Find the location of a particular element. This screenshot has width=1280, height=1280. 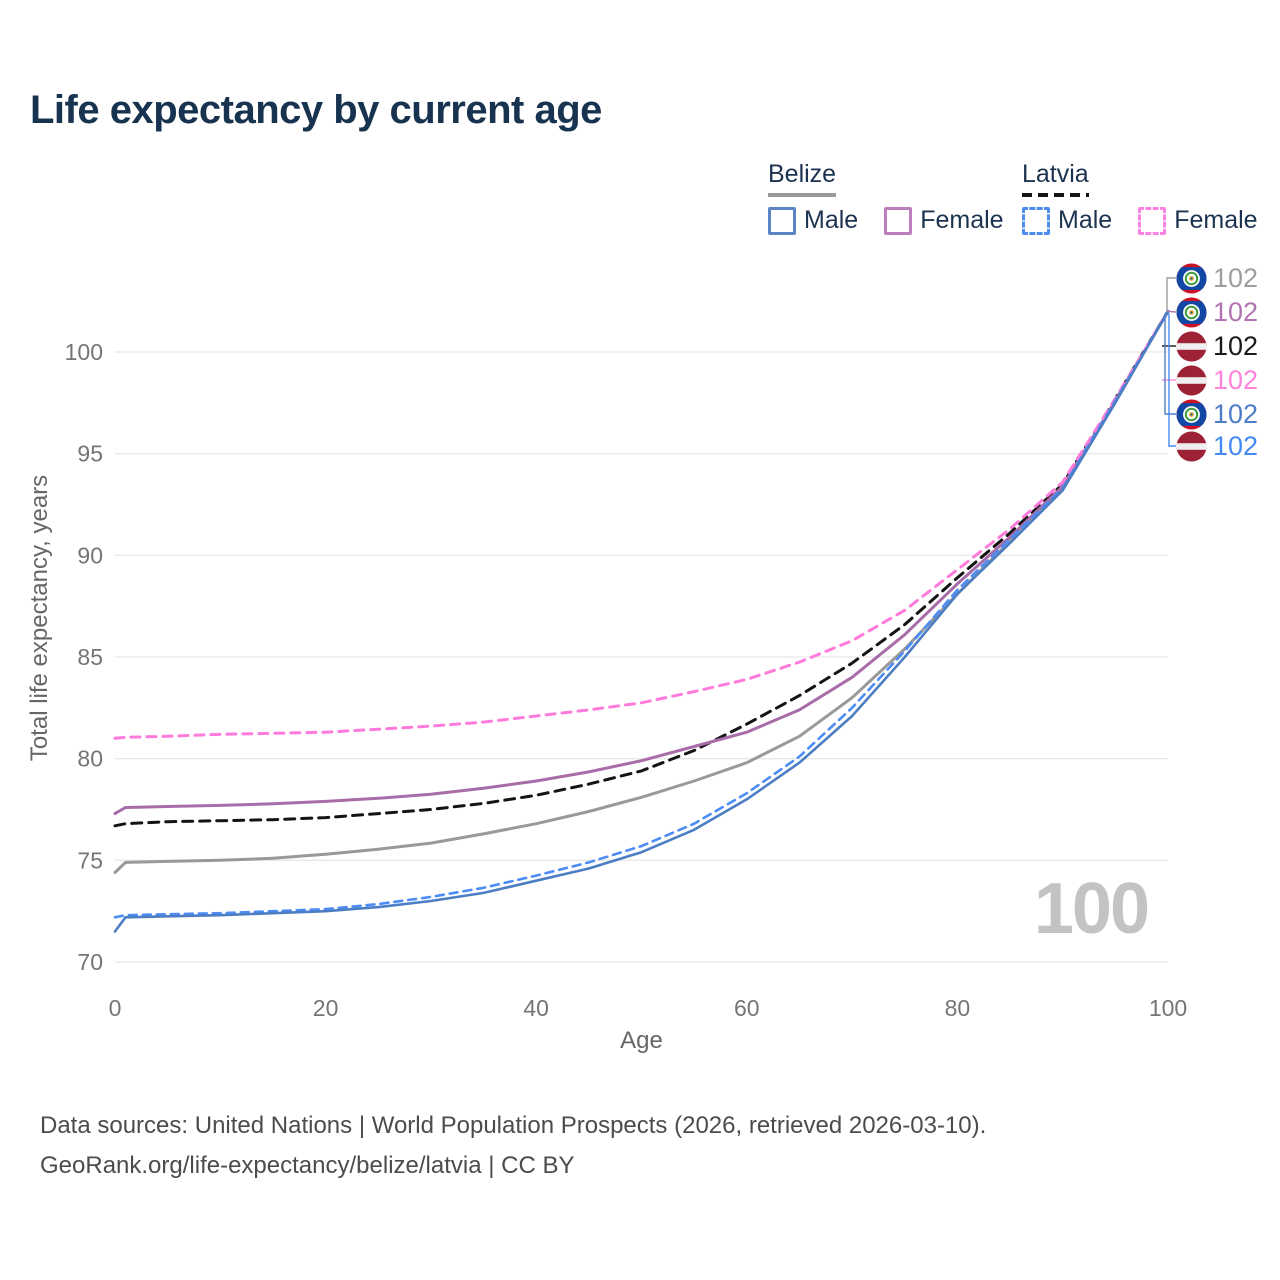

end-label-latvia-male: 102 is located at coordinates (1217, 446).